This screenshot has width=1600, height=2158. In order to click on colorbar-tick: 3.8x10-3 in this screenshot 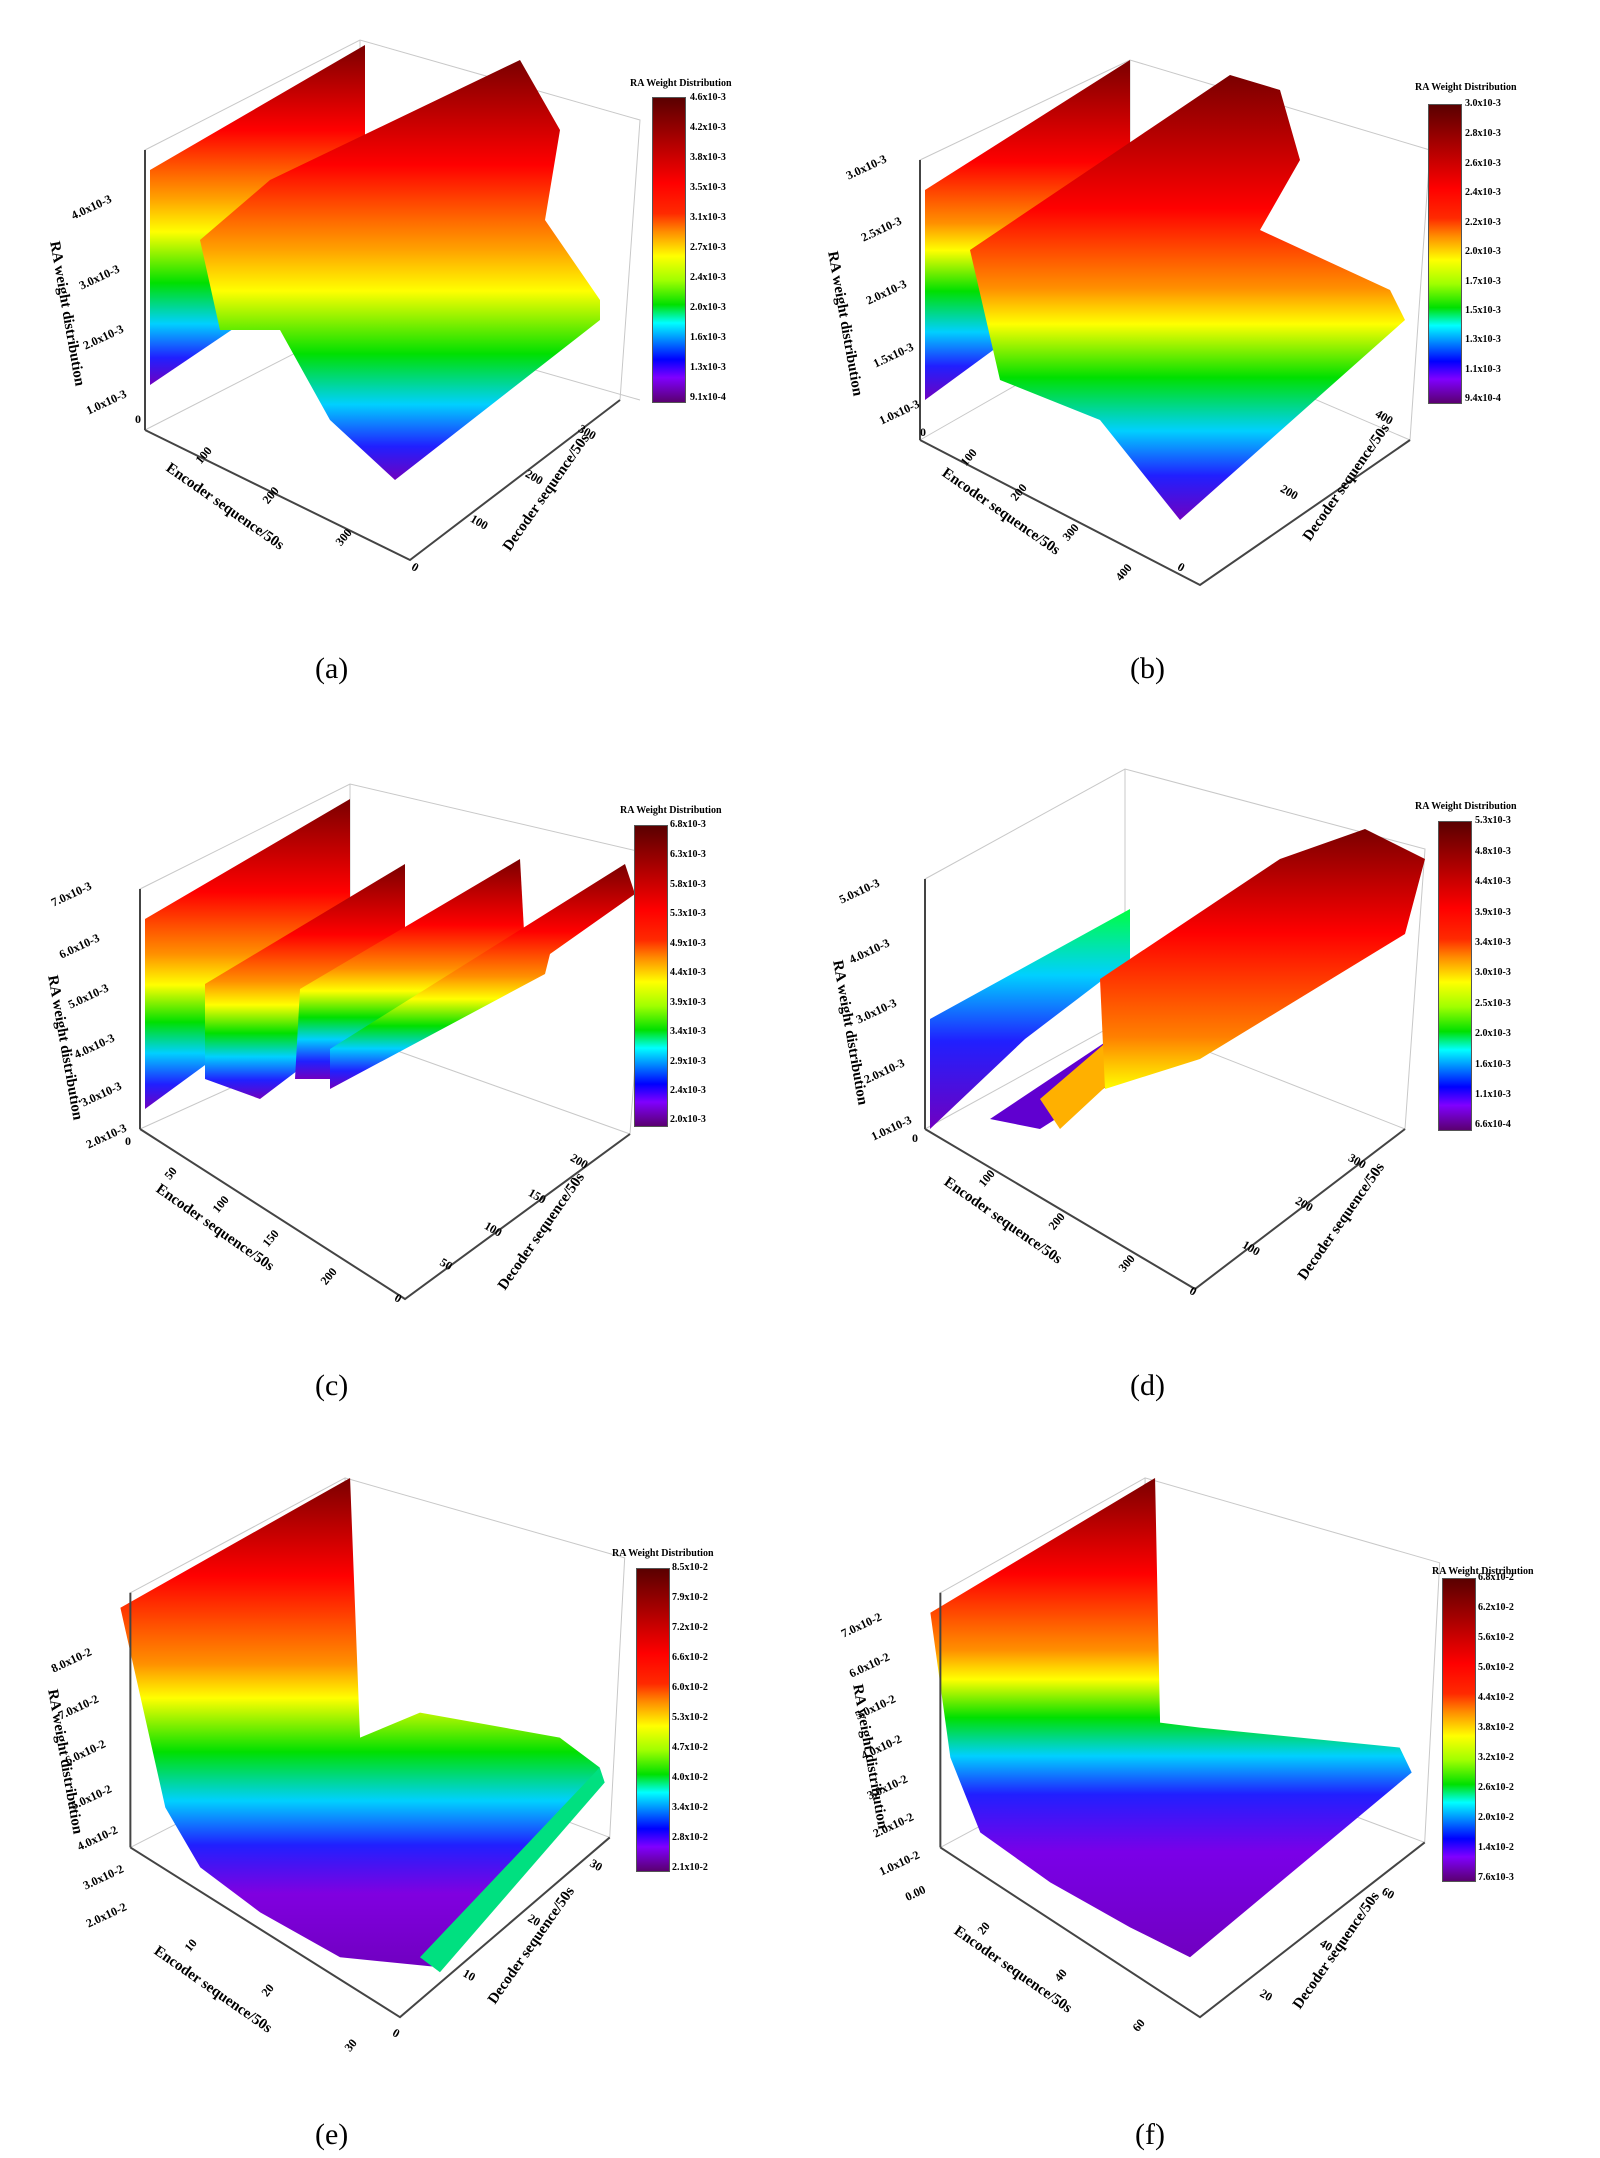, I will do `click(708, 157)`.